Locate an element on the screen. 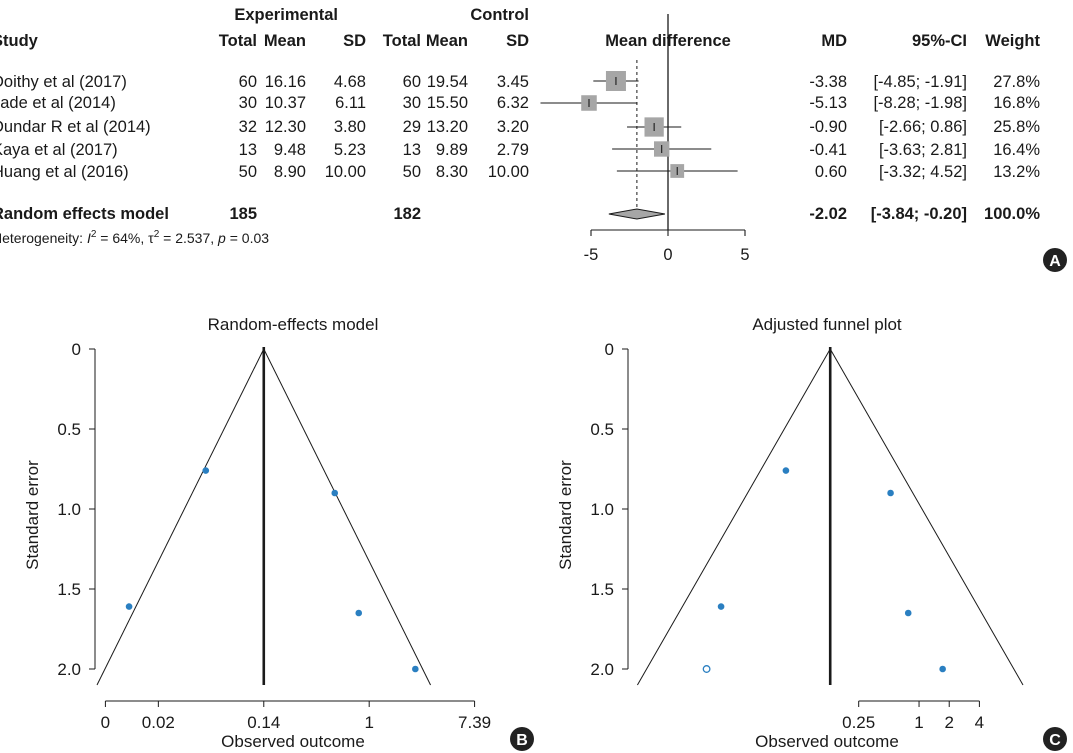 This screenshot has width=1073, height=753. header-weight: Weight is located at coordinates (1012, 41).